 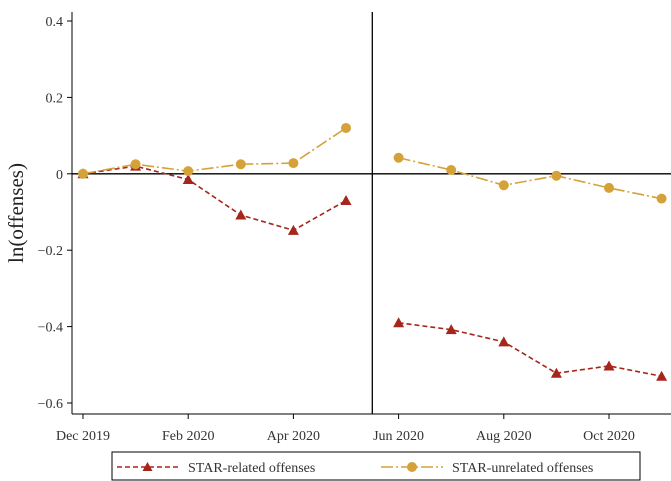 What do you see at coordinates (609, 436) in the screenshot?
I see `x-tick-label: Oct 2020` at bounding box center [609, 436].